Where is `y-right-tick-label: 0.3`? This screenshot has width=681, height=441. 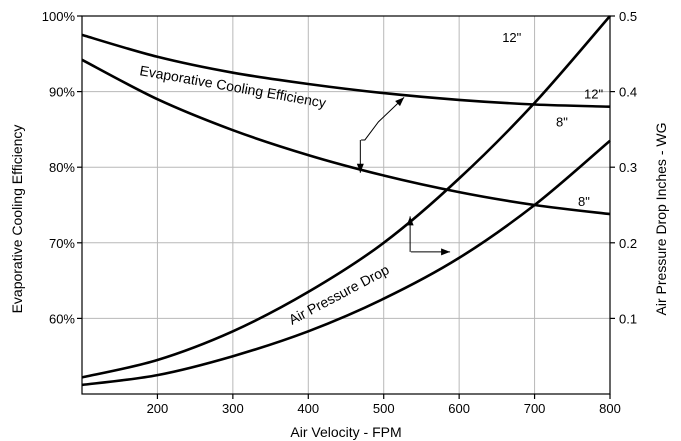 y-right-tick-label: 0.3 is located at coordinates (628, 167).